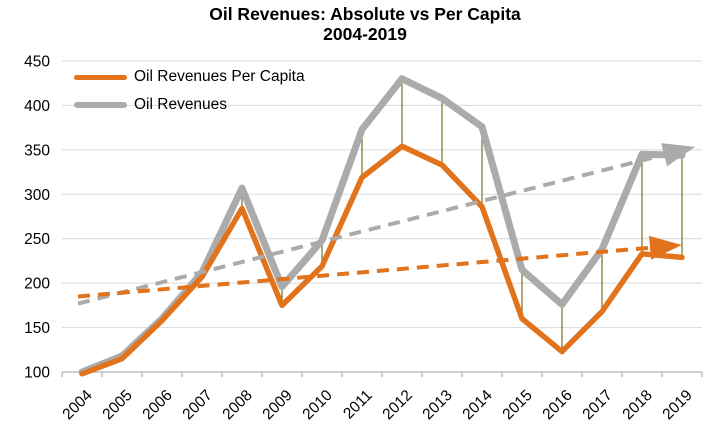  What do you see at coordinates (37, 373) in the screenshot?
I see `y-tick-label: 100` at bounding box center [37, 373].